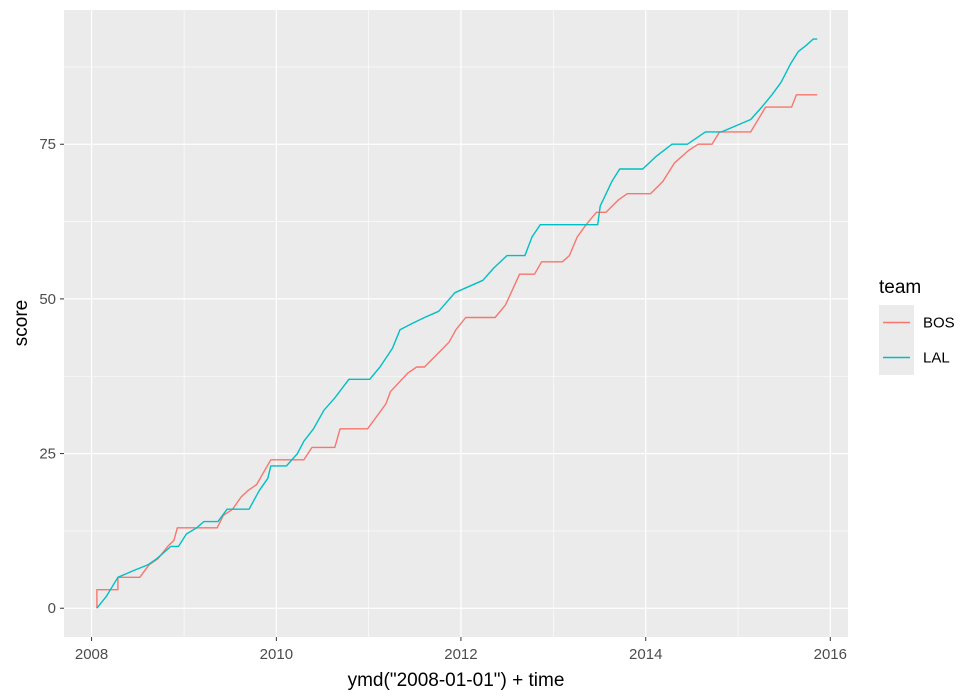 The width and height of the screenshot is (980, 700). I want to click on legend-title: team, so click(900, 287).